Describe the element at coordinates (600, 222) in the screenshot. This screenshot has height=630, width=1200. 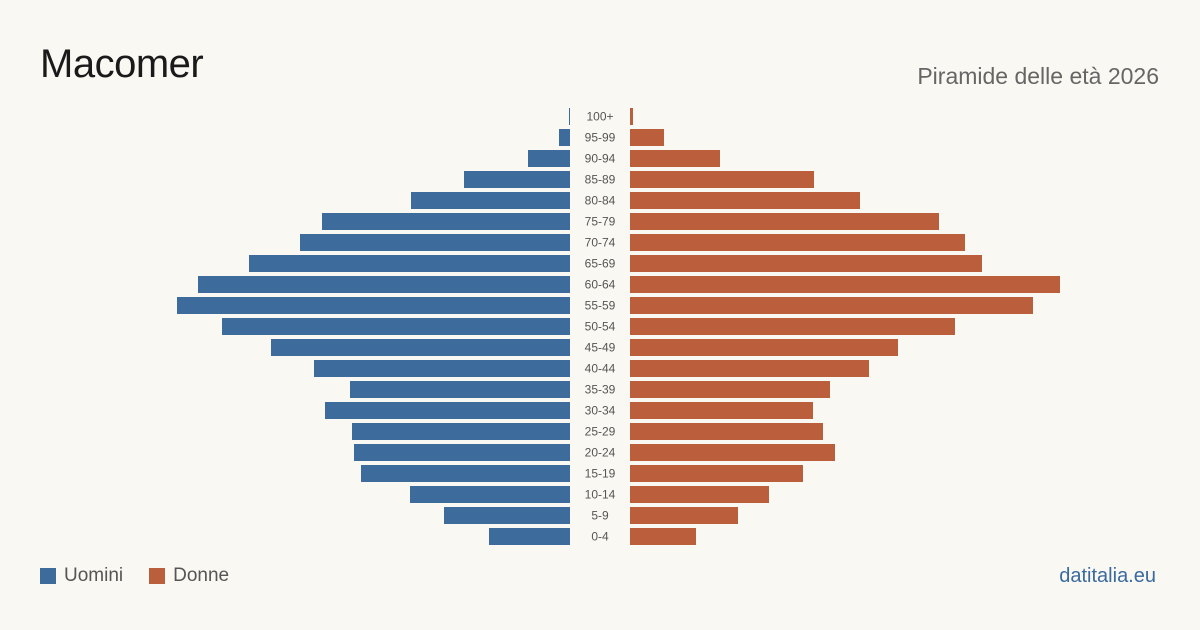
I see `age-label-75-79: 75-79` at that location.